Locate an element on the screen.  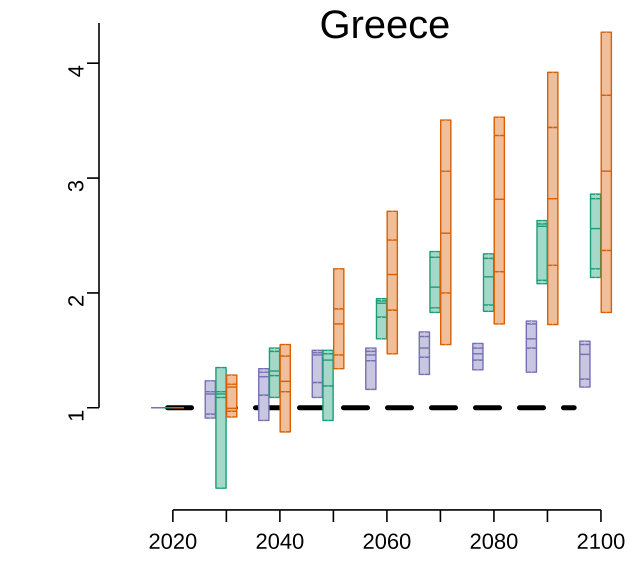
x-tick-label: 2100 is located at coordinates (601, 542).